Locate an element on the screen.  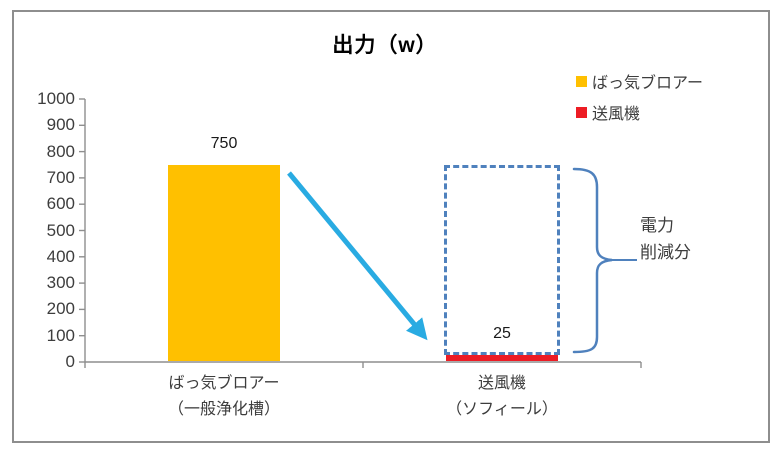
bar-aeration-blower is located at coordinates (224, 262).